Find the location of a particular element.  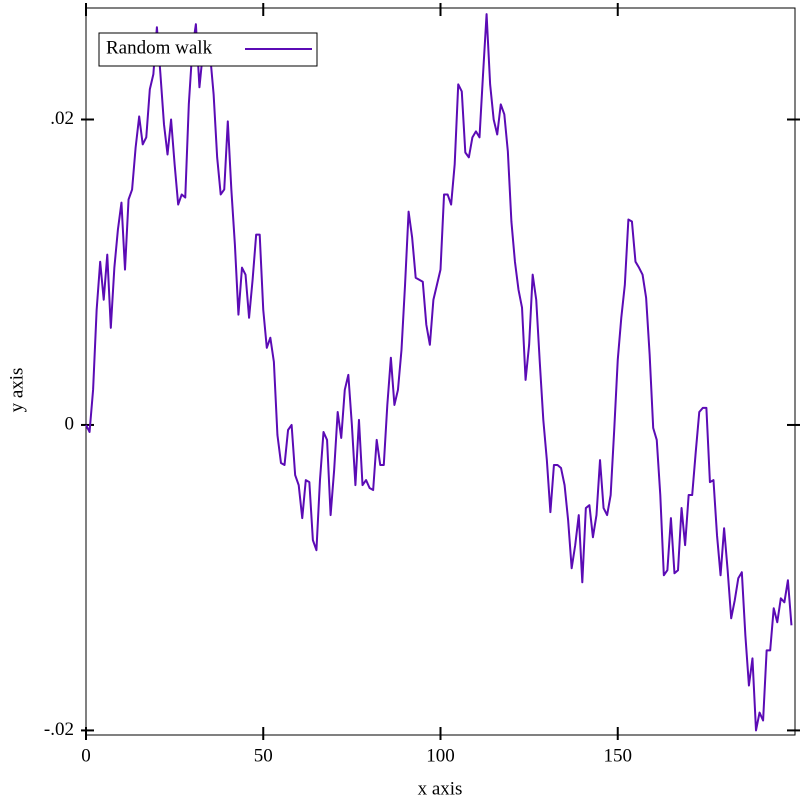

x-tick-label: 50 is located at coordinates (263, 755).